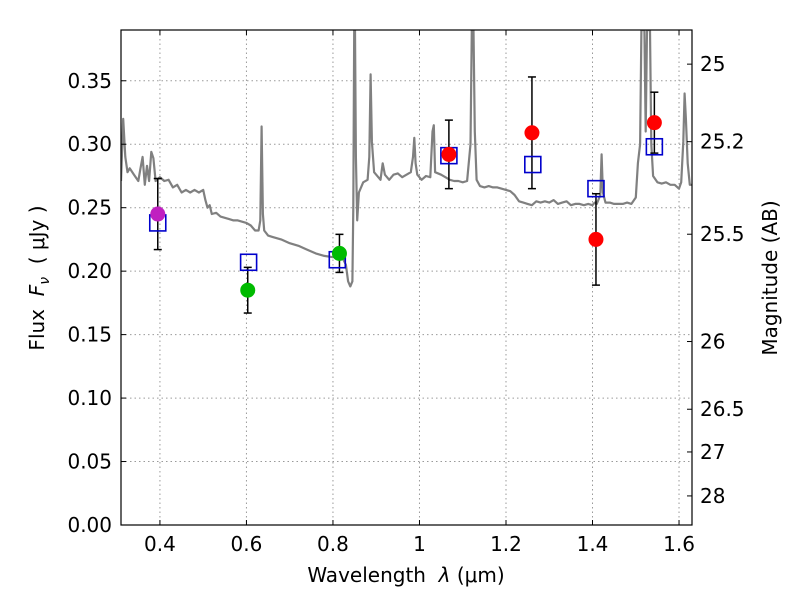 This screenshot has height=605, width=800. I want to click on y2-tick-label: 25, so click(712, 64).